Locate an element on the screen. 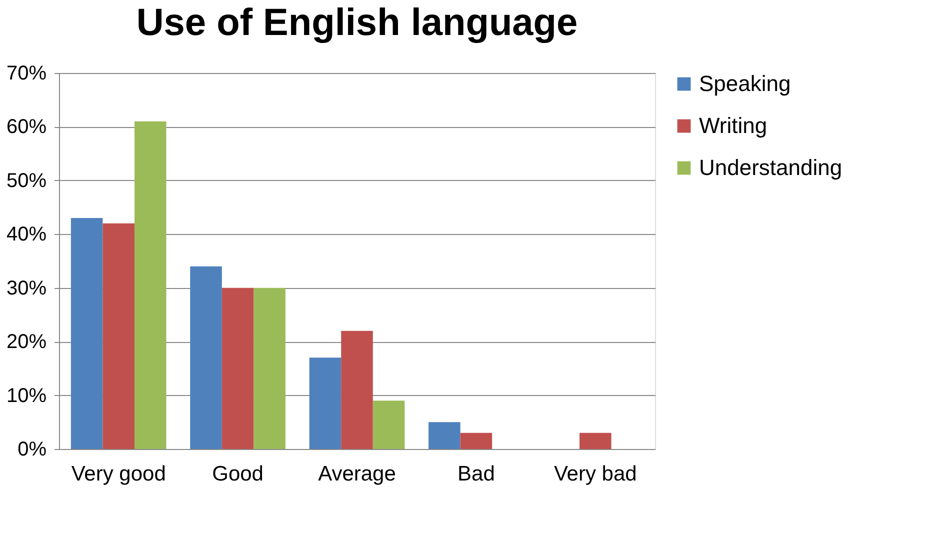  x-tick-label: Good is located at coordinates (238, 474).